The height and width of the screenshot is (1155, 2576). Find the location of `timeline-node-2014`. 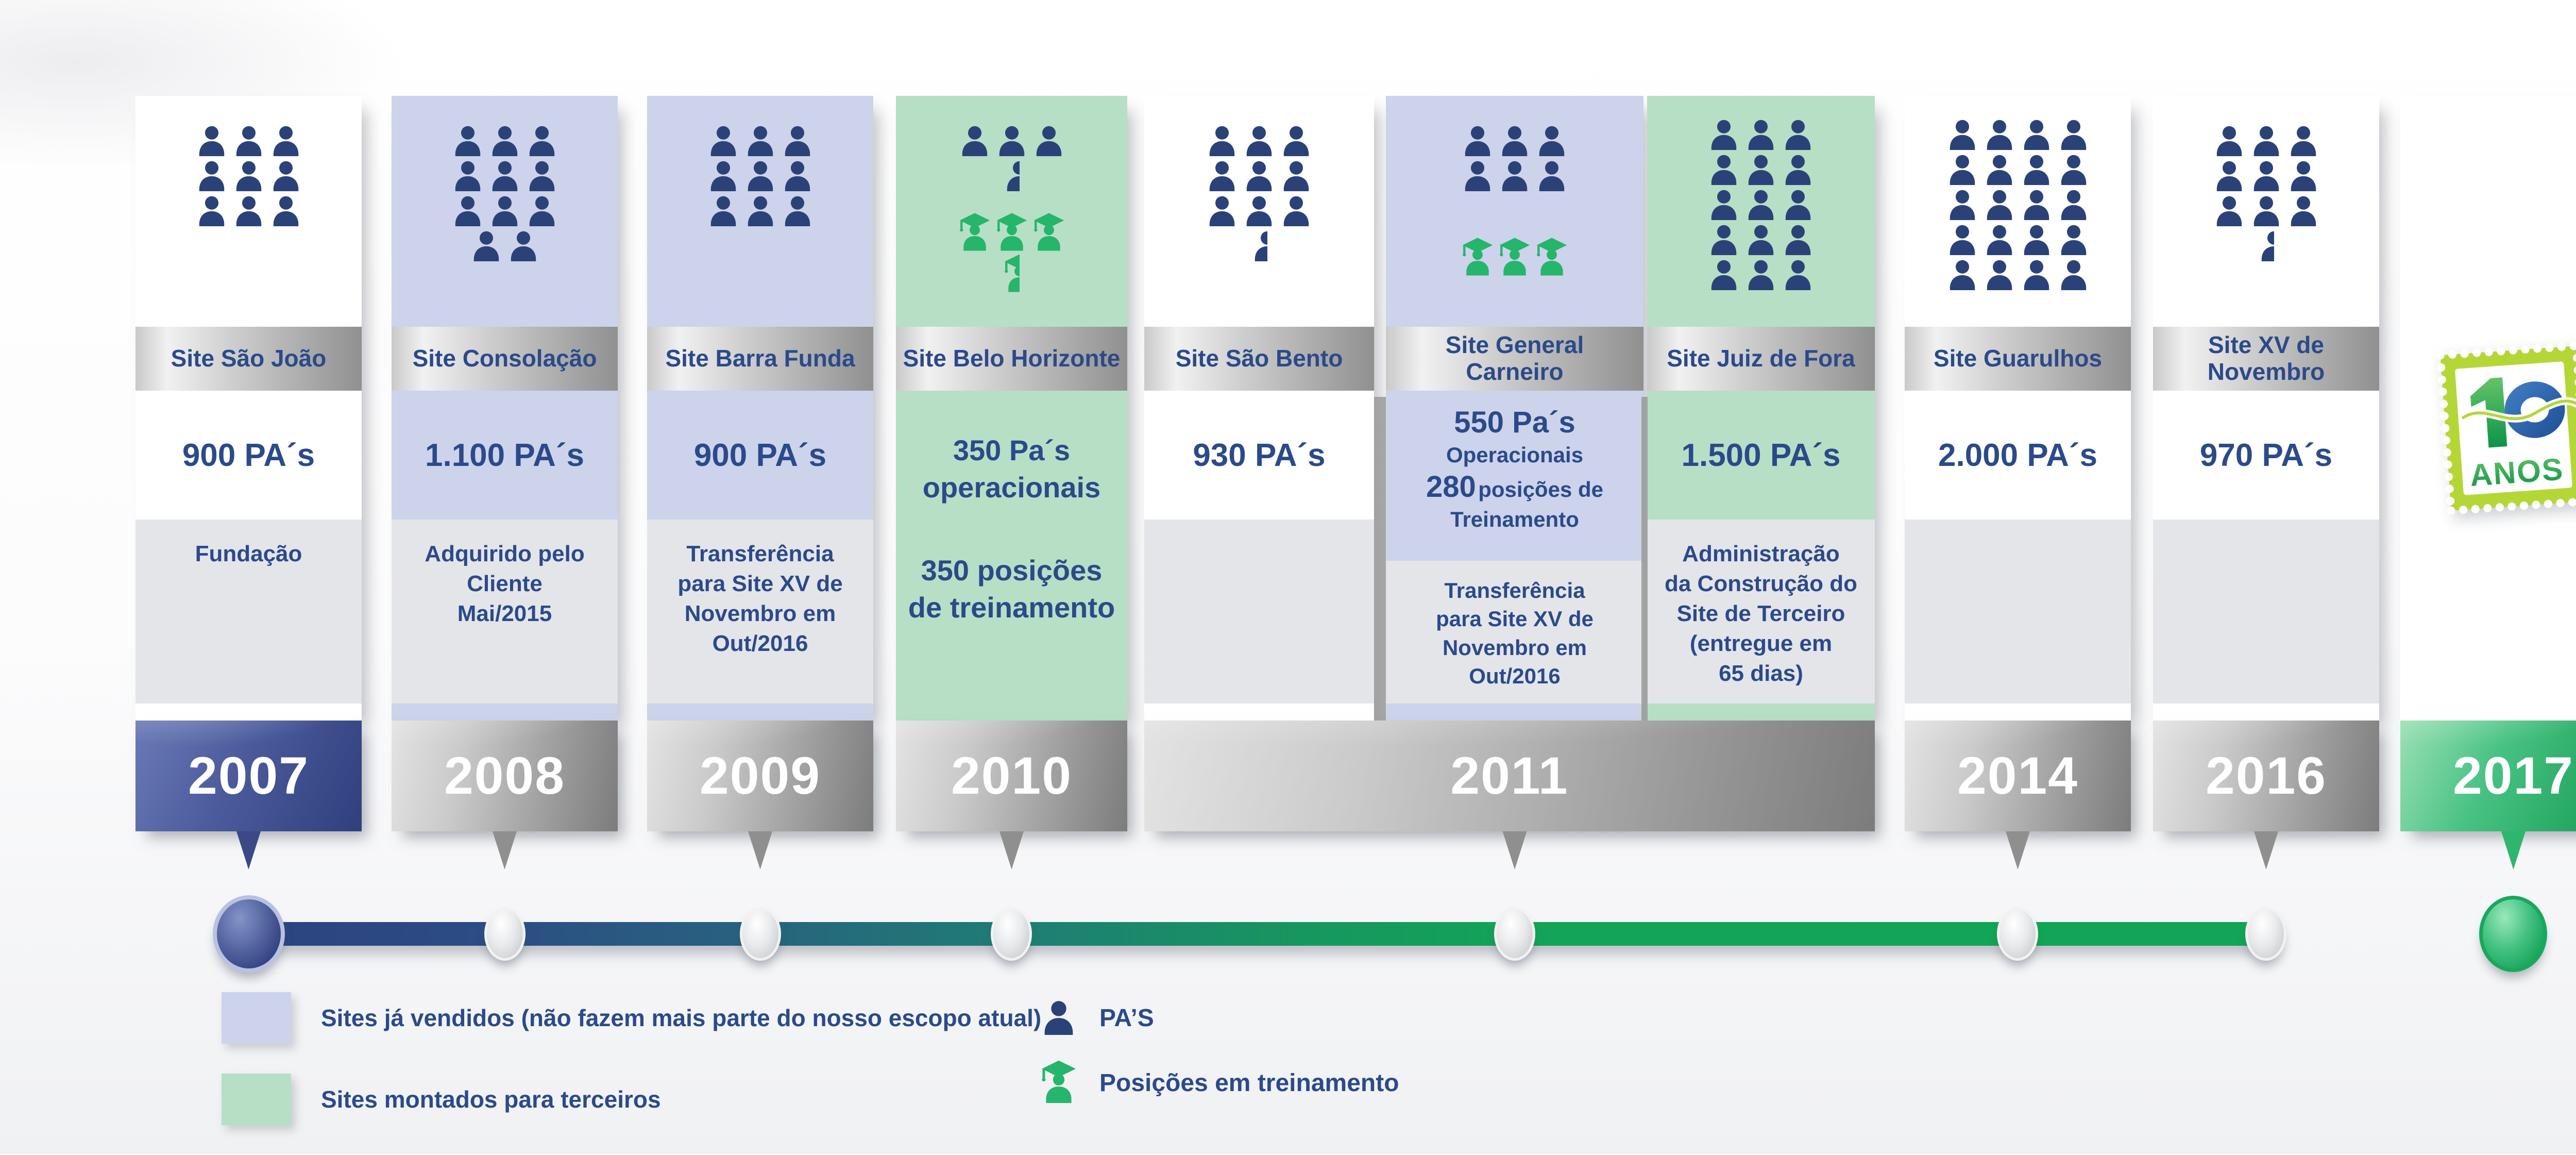

timeline-node-2014 is located at coordinates (2017, 934).